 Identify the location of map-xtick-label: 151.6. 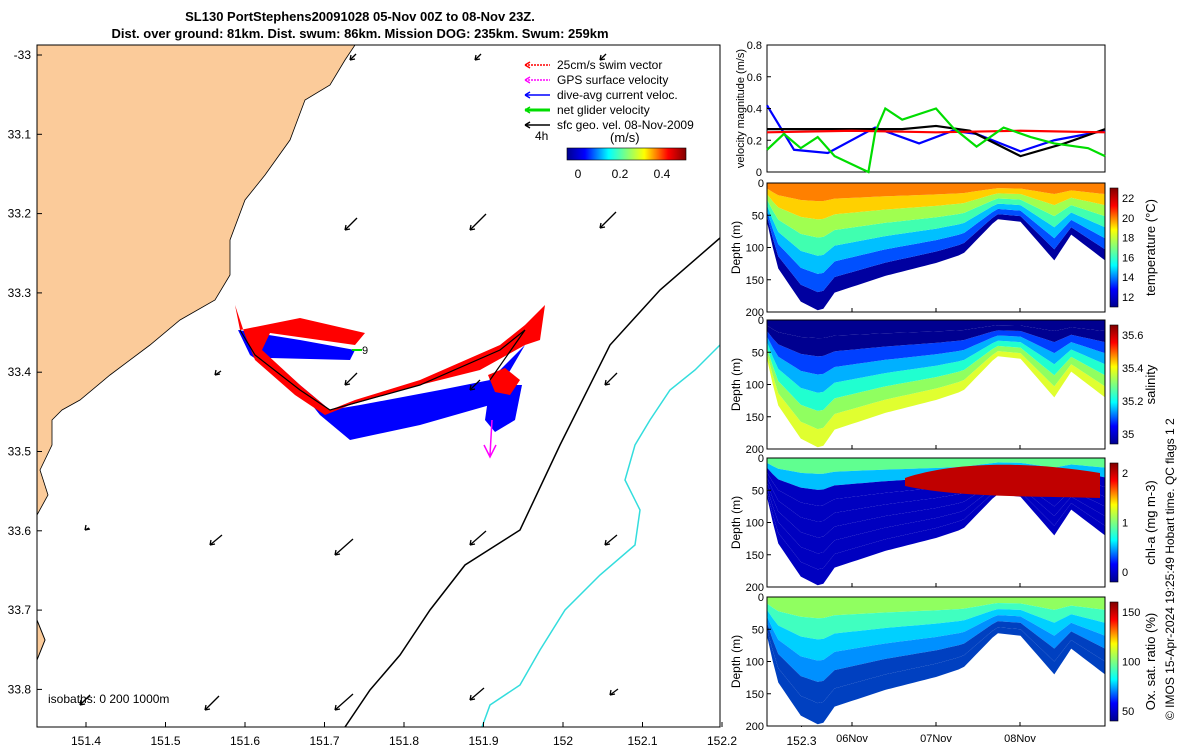
(245, 741).